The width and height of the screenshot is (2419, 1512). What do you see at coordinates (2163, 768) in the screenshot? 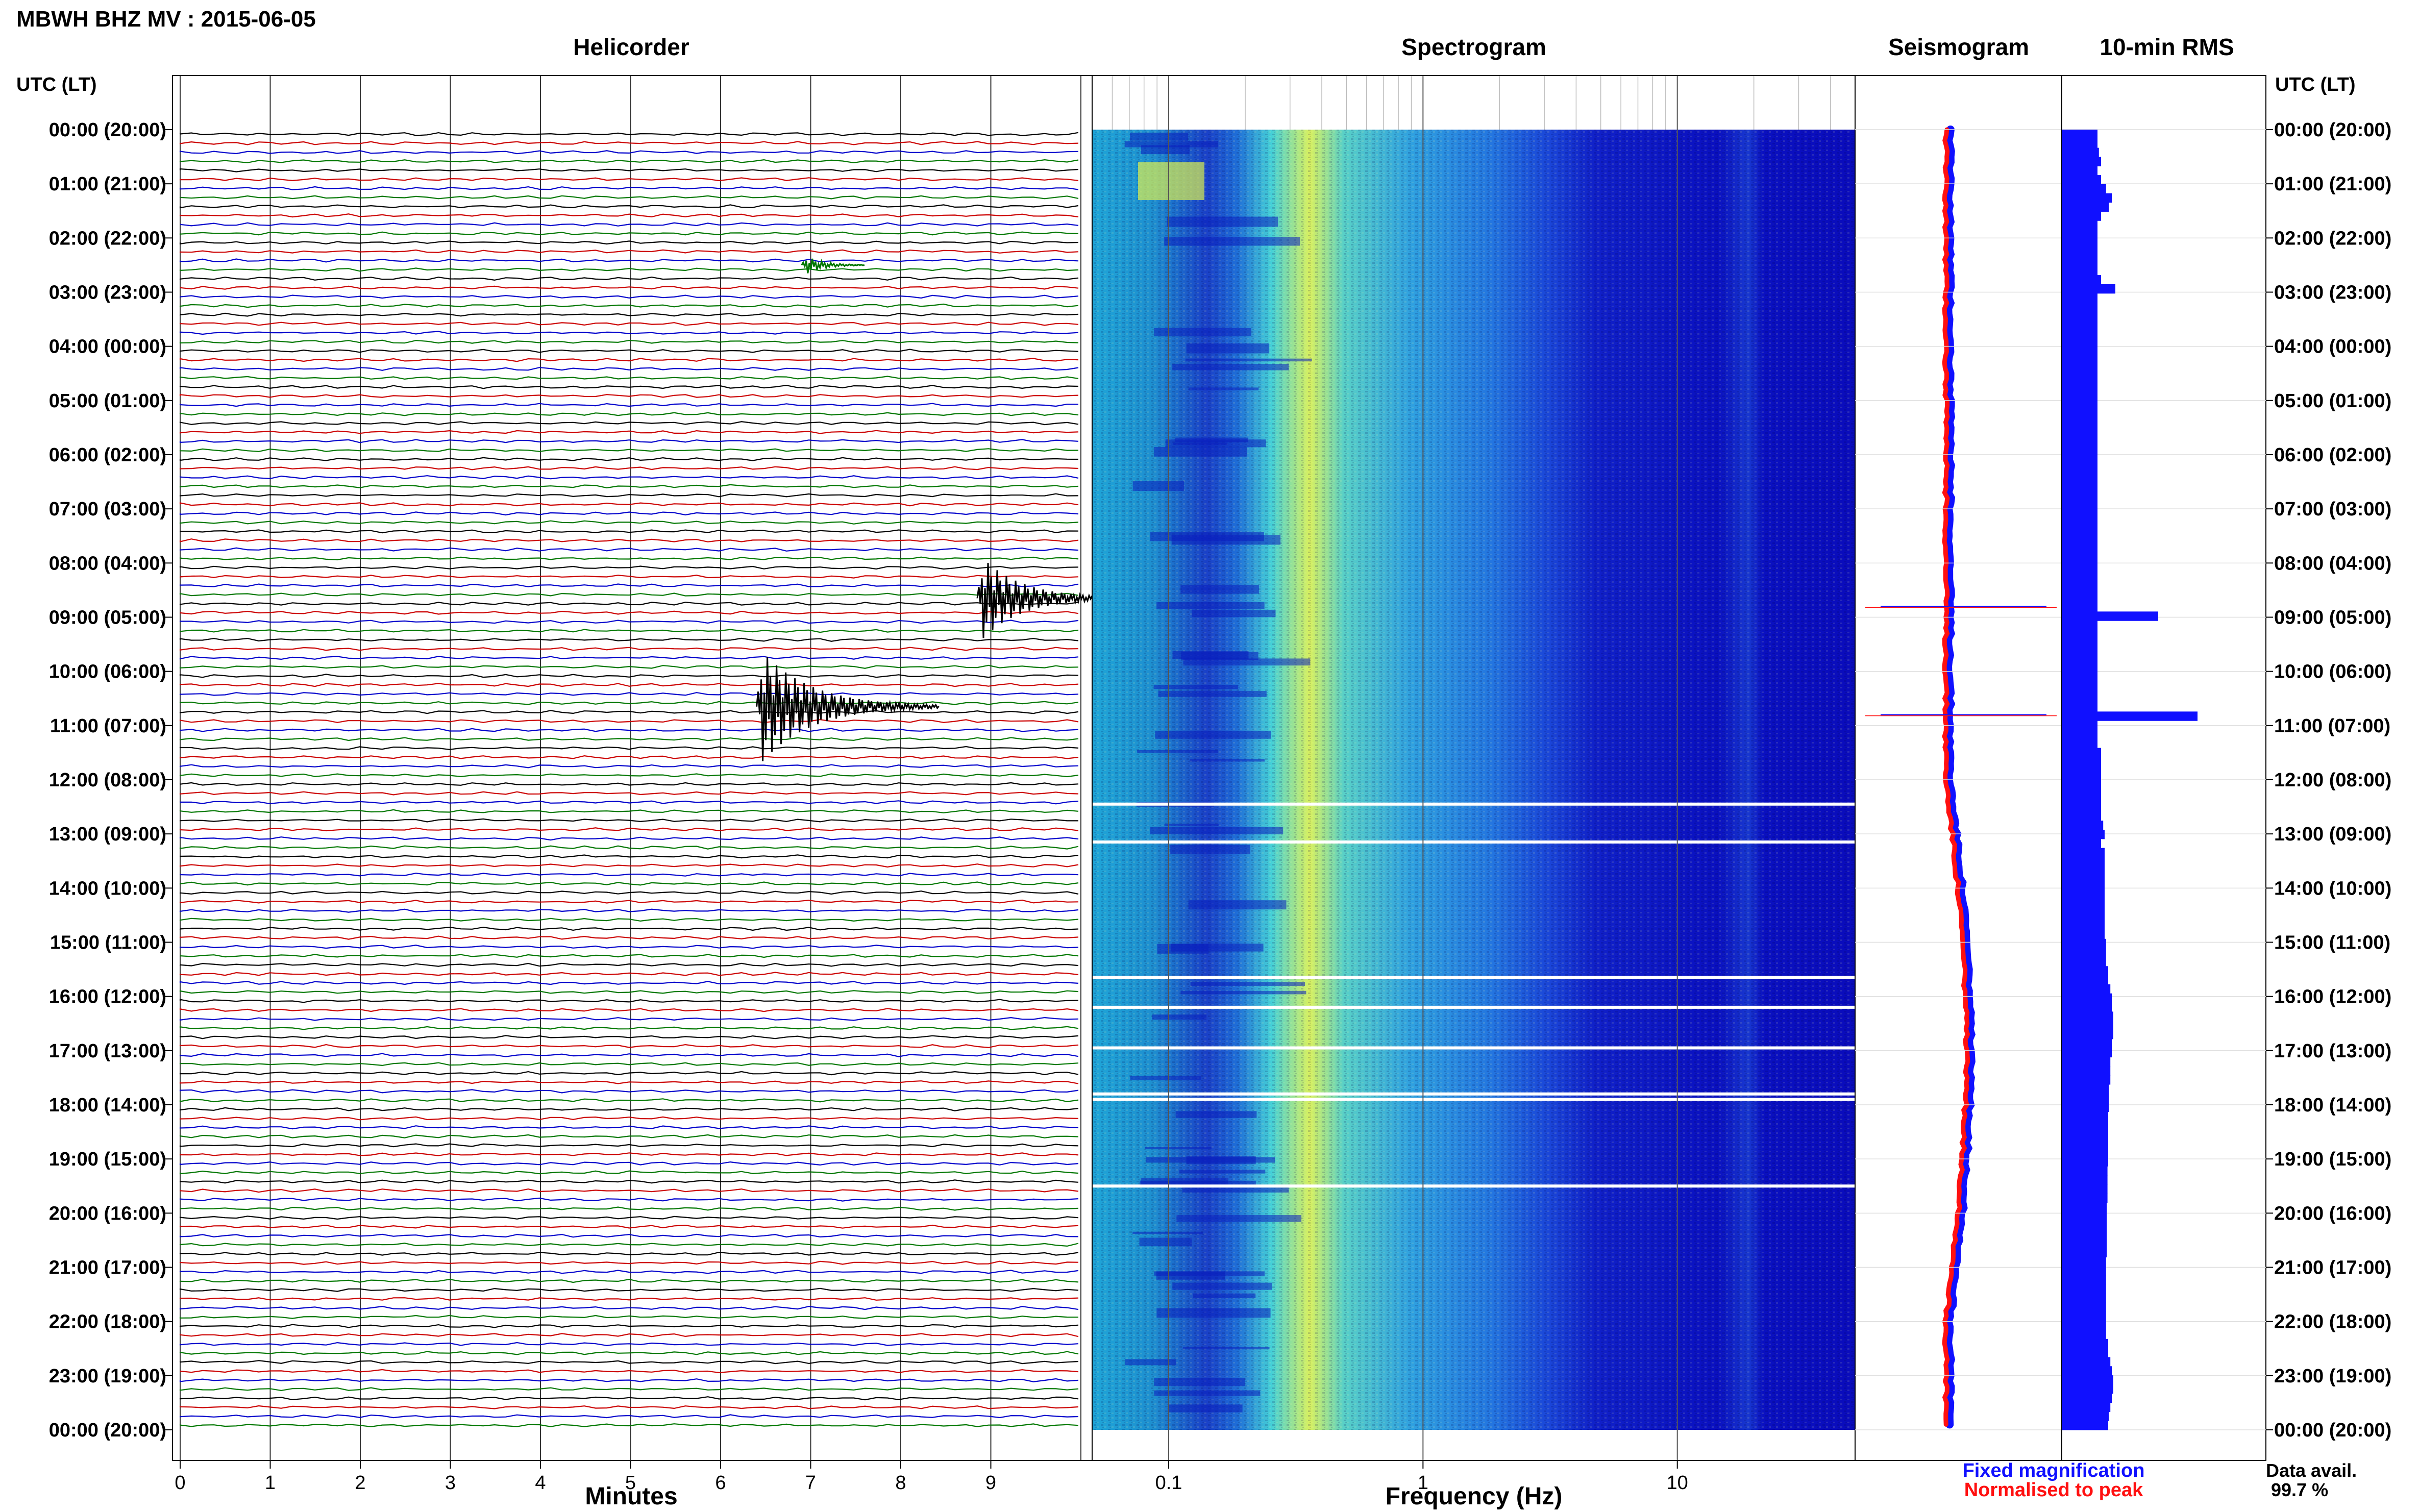
I see `rms-panel` at bounding box center [2163, 768].